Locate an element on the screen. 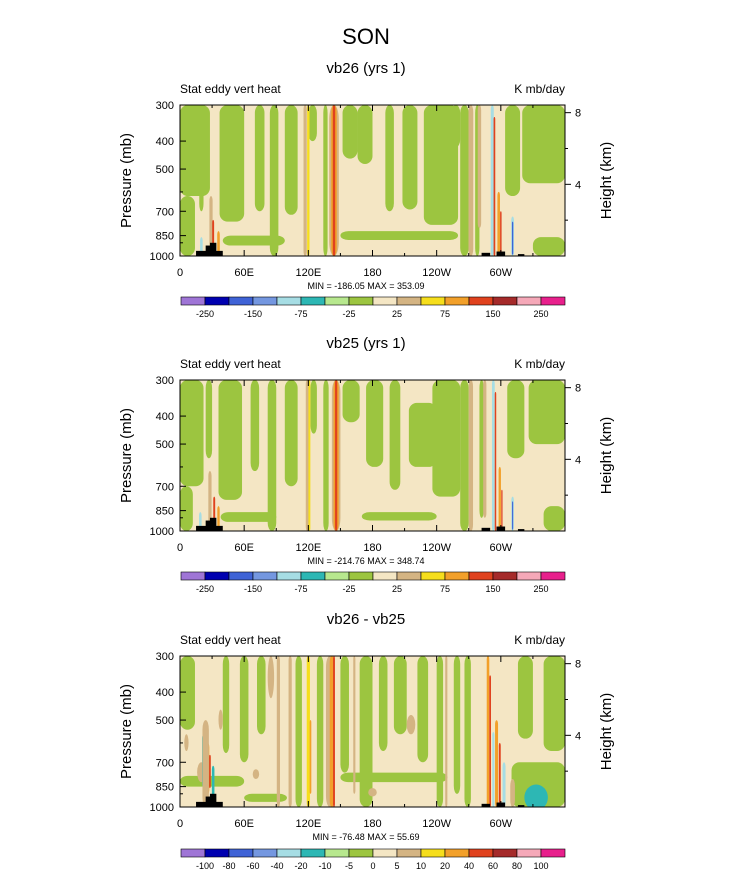 Image resolution: width=733 pixels, height=872 pixels. colorbar-label: -75 is located at coordinates (300, 314).